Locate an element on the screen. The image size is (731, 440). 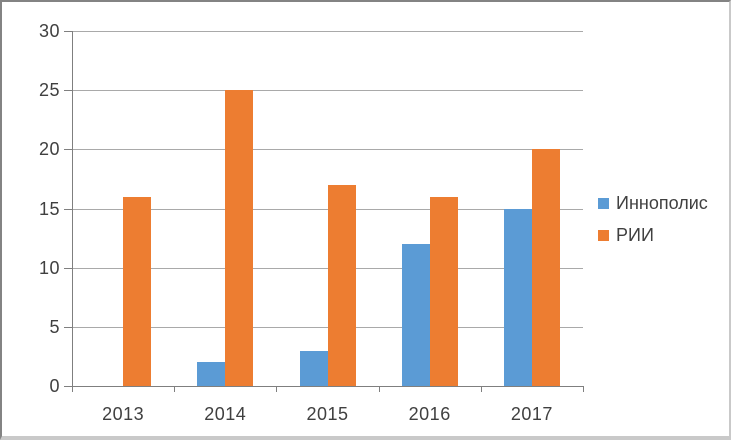
bar-innopolis-2014 is located at coordinates (211, 374).